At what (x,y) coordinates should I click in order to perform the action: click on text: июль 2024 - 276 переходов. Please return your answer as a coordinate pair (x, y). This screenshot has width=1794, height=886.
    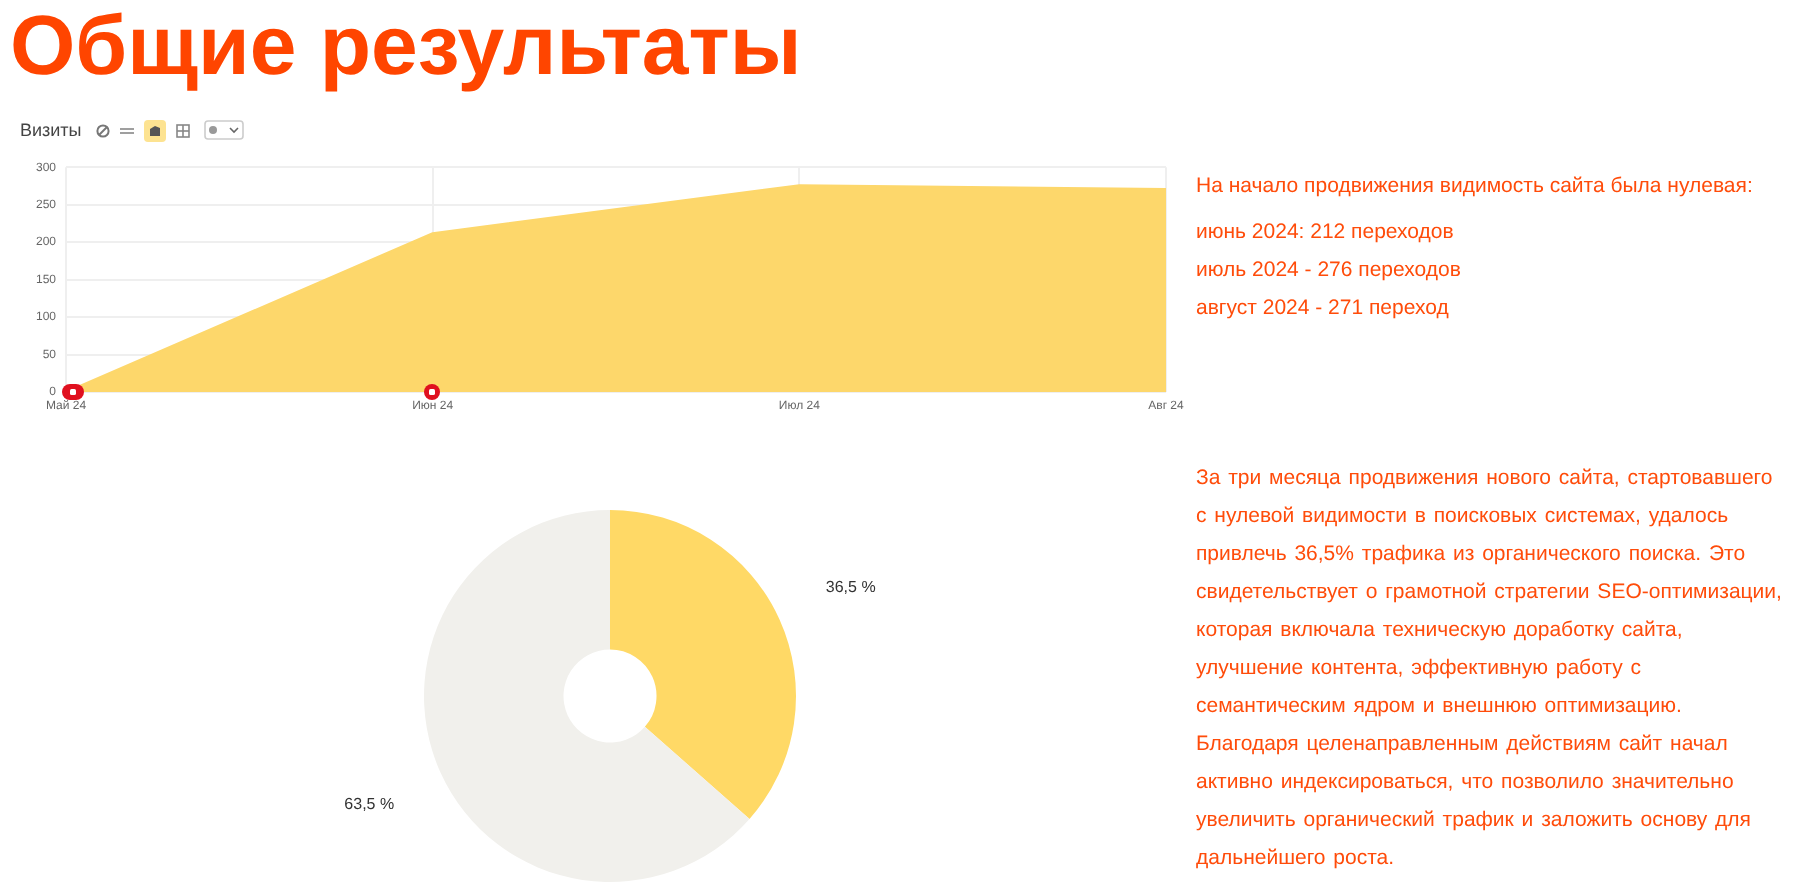
    Looking at the image, I should click on (1329, 271).